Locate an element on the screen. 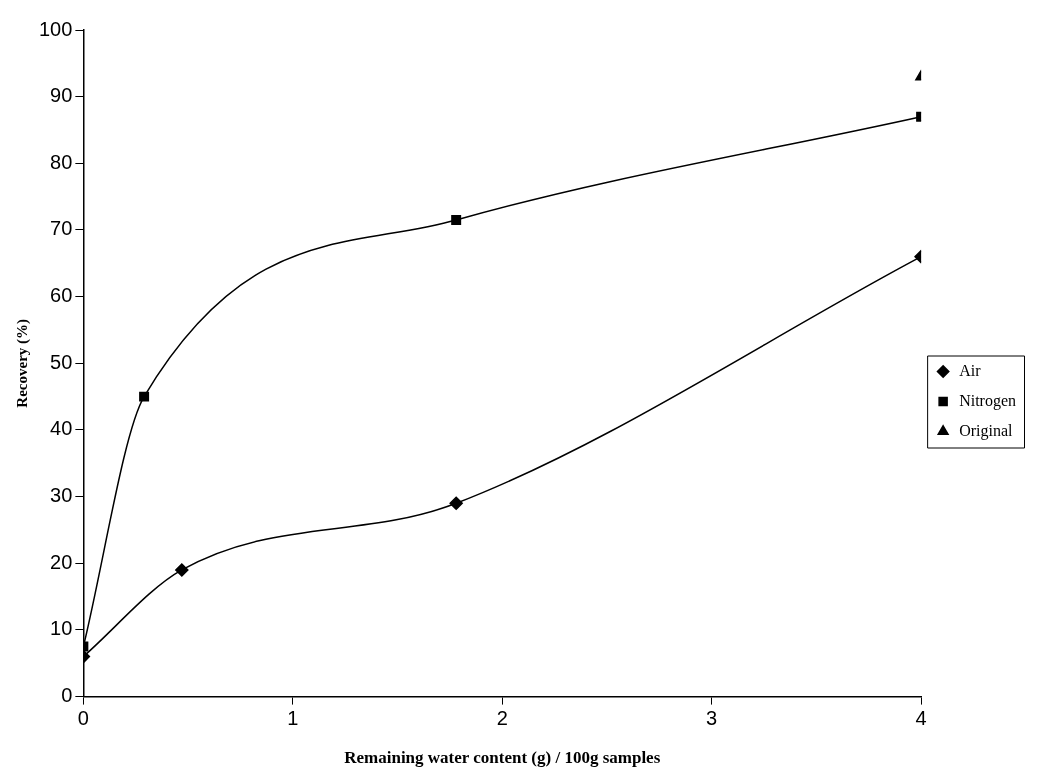 The height and width of the screenshot is (783, 1046). x-tick-label: 4 is located at coordinates (921, 718).